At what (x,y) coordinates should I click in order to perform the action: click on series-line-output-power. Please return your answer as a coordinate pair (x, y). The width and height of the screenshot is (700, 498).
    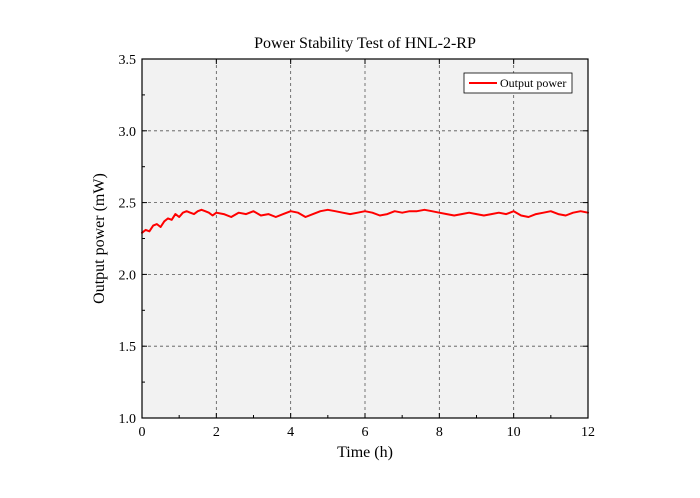
    Looking at the image, I should click on (365, 221).